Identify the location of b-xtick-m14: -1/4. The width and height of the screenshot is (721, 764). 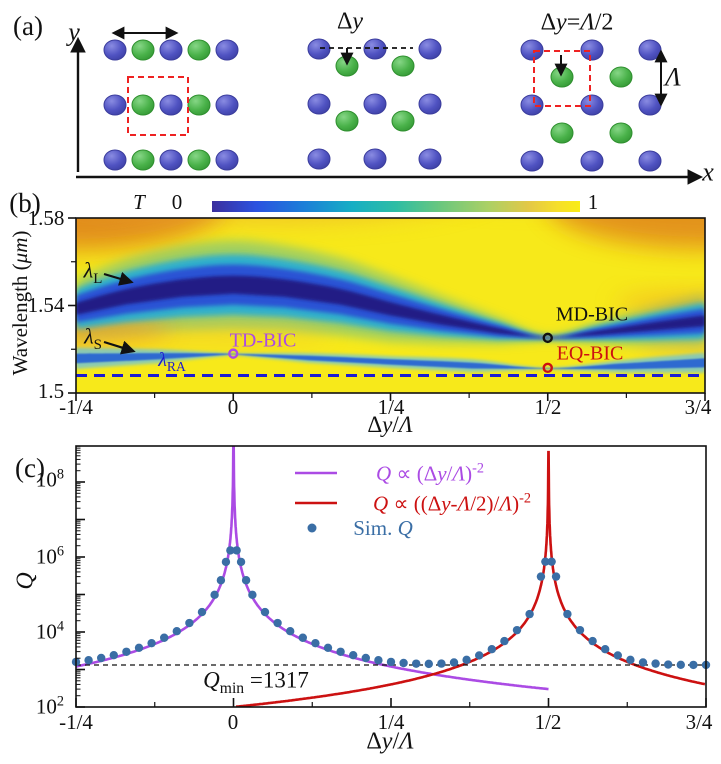
(76, 406).